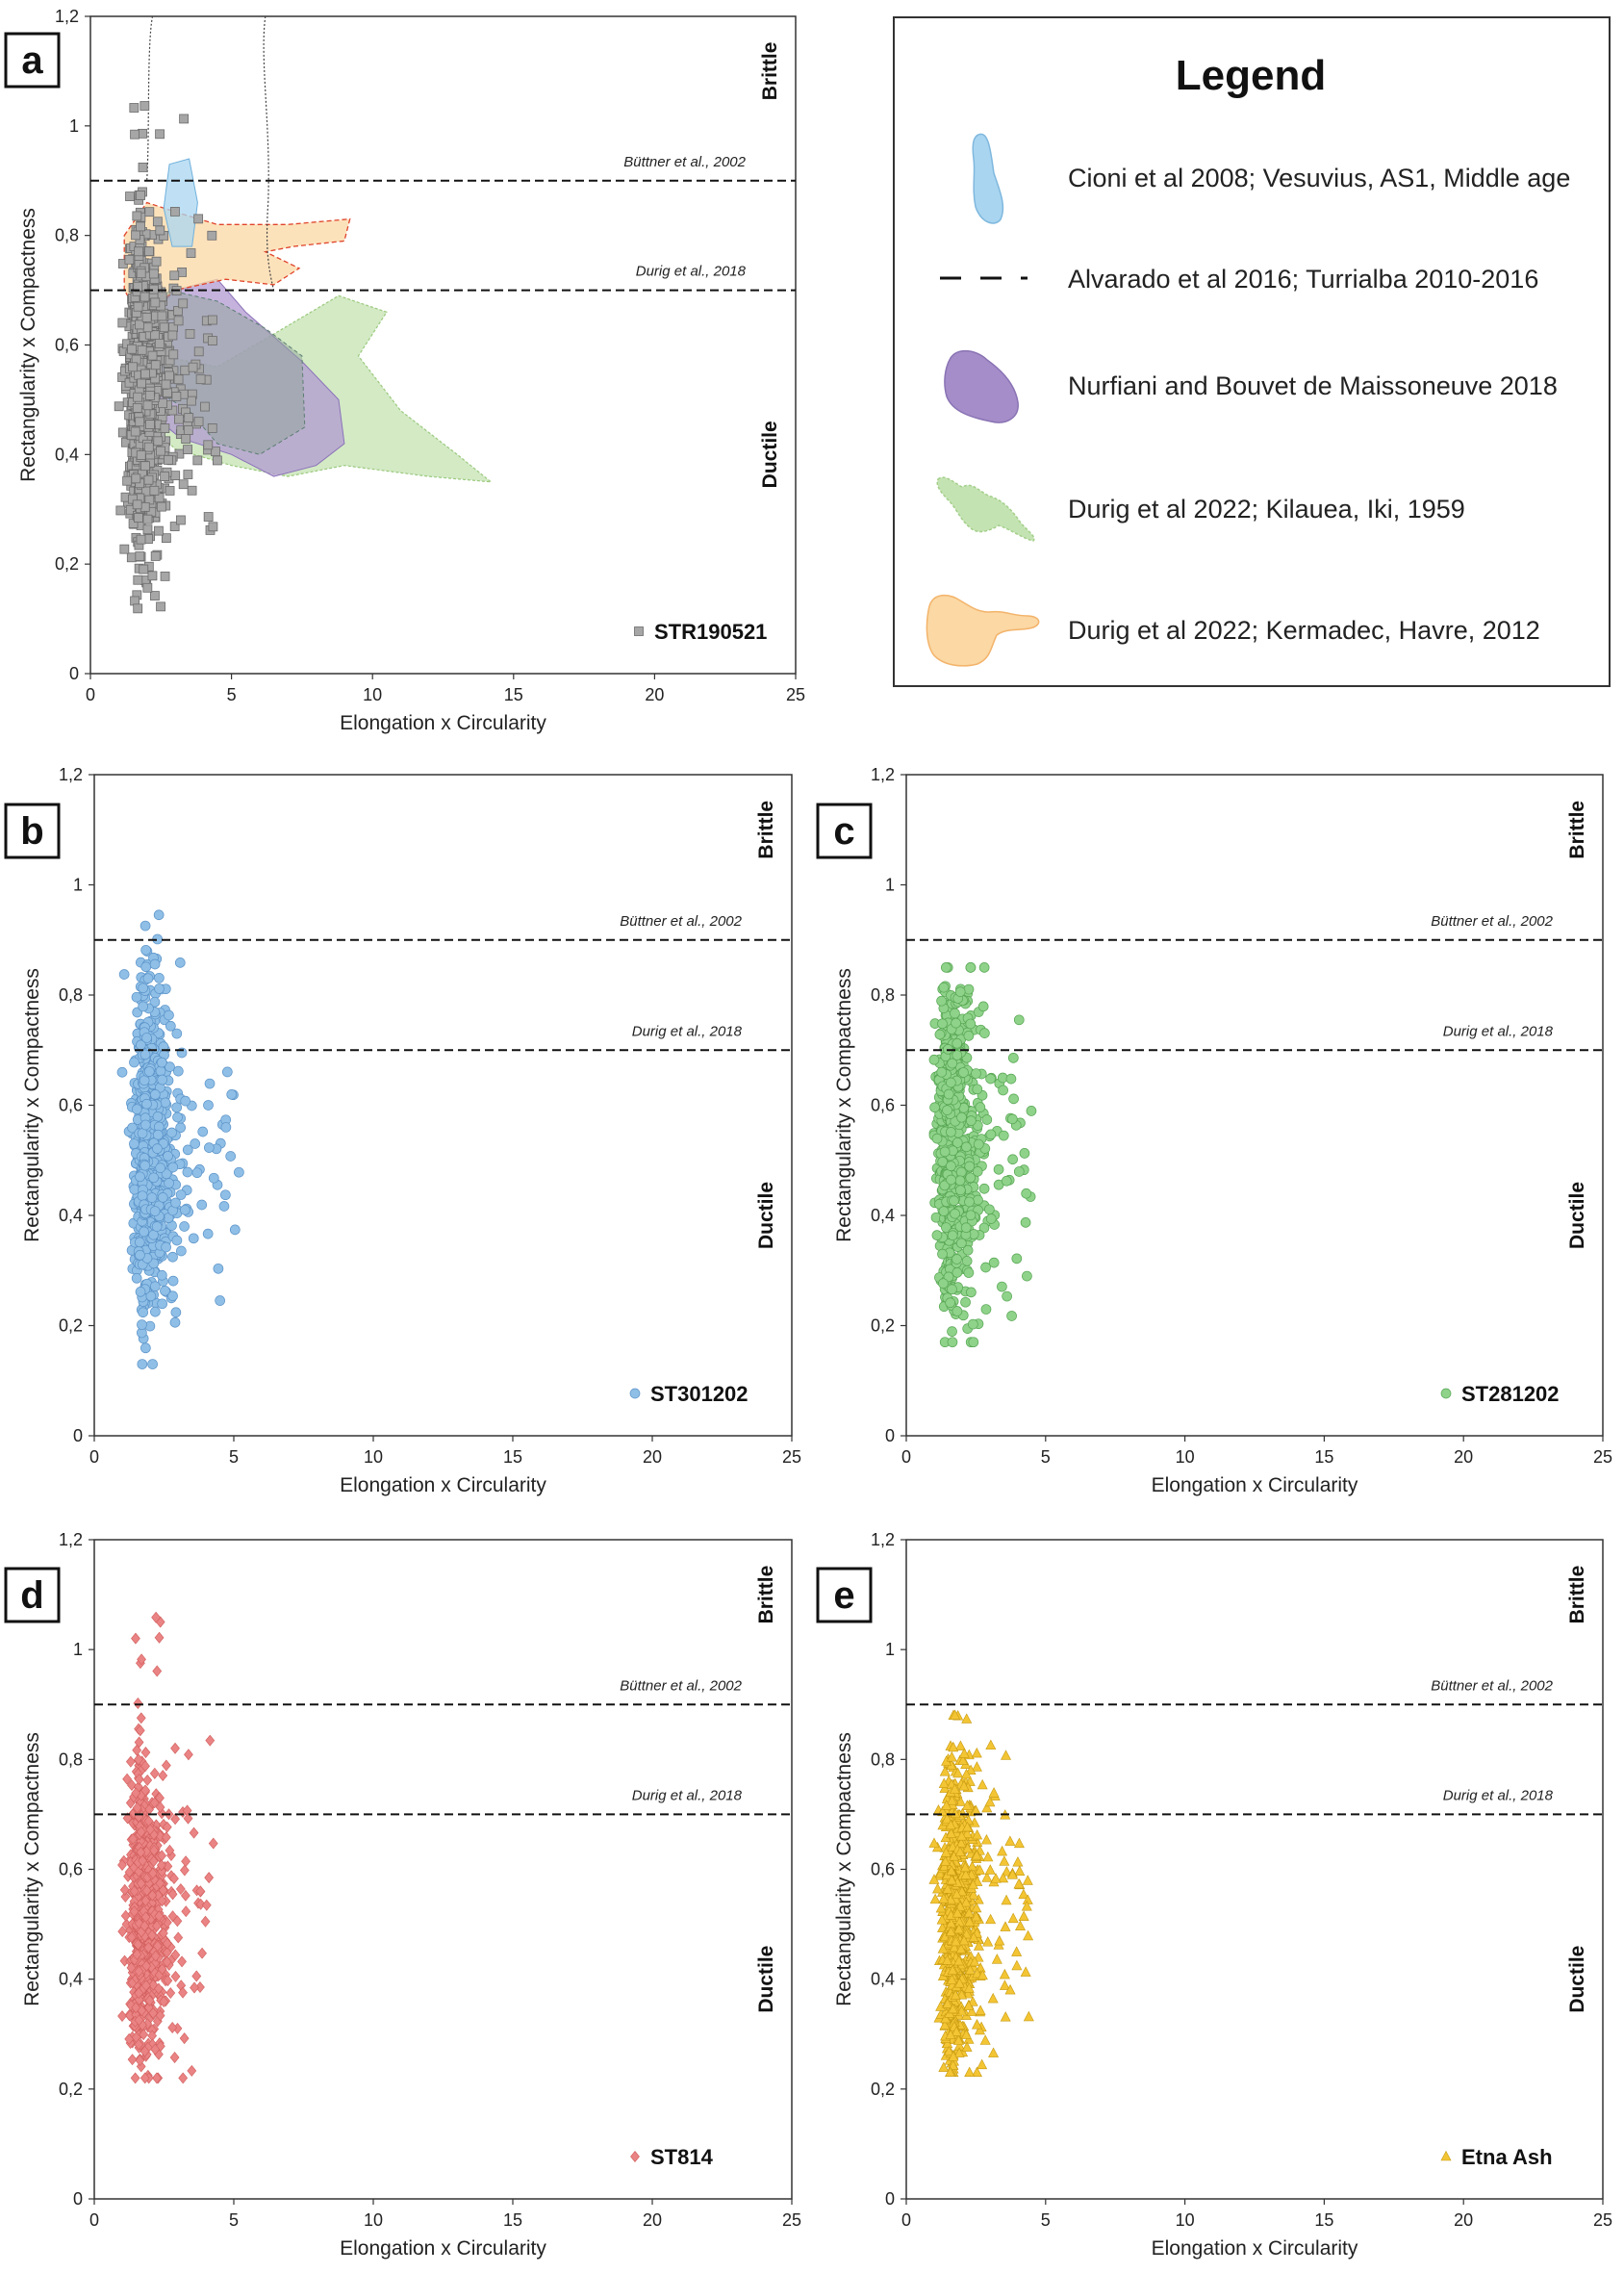  What do you see at coordinates (1577, 1979) in the screenshot?
I see `zone-label-ductile: Ductile` at bounding box center [1577, 1979].